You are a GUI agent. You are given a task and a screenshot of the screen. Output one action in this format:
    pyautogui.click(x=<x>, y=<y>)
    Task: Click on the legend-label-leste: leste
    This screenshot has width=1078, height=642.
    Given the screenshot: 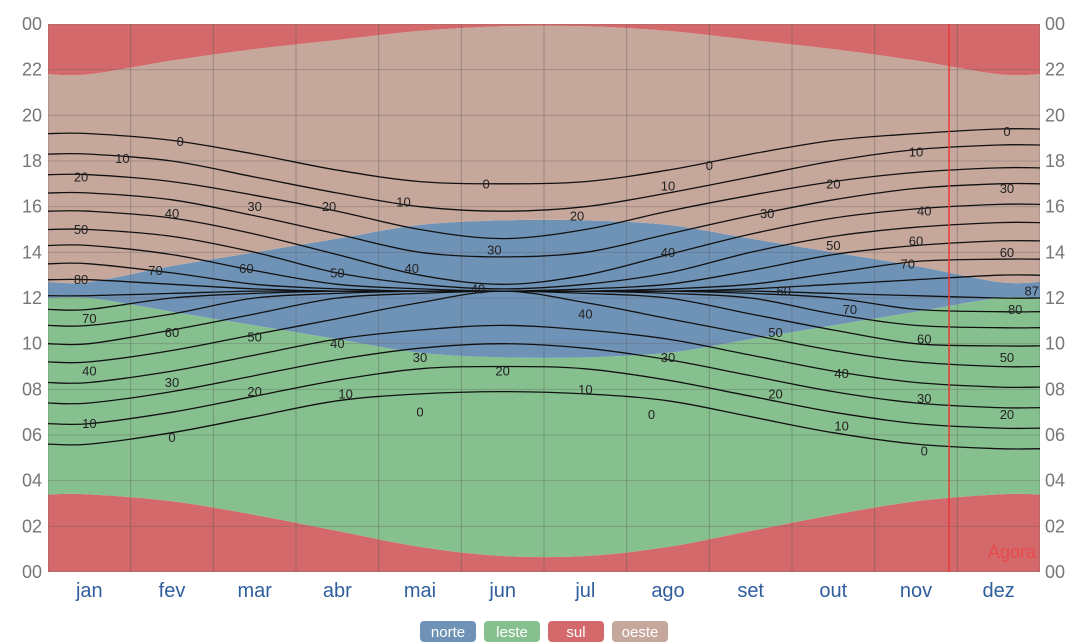 What is the action you would take?
    pyautogui.click(x=512, y=632)
    